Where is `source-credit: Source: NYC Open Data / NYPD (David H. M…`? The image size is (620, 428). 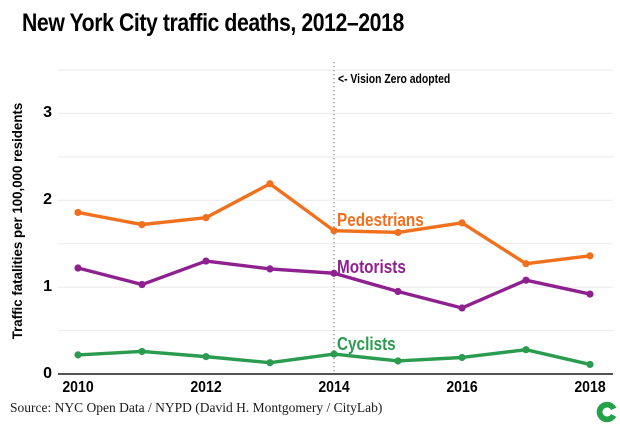 source-credit: Source: NYC Open Data / NYPD (David H. M… is located at coordinates (196, 407).